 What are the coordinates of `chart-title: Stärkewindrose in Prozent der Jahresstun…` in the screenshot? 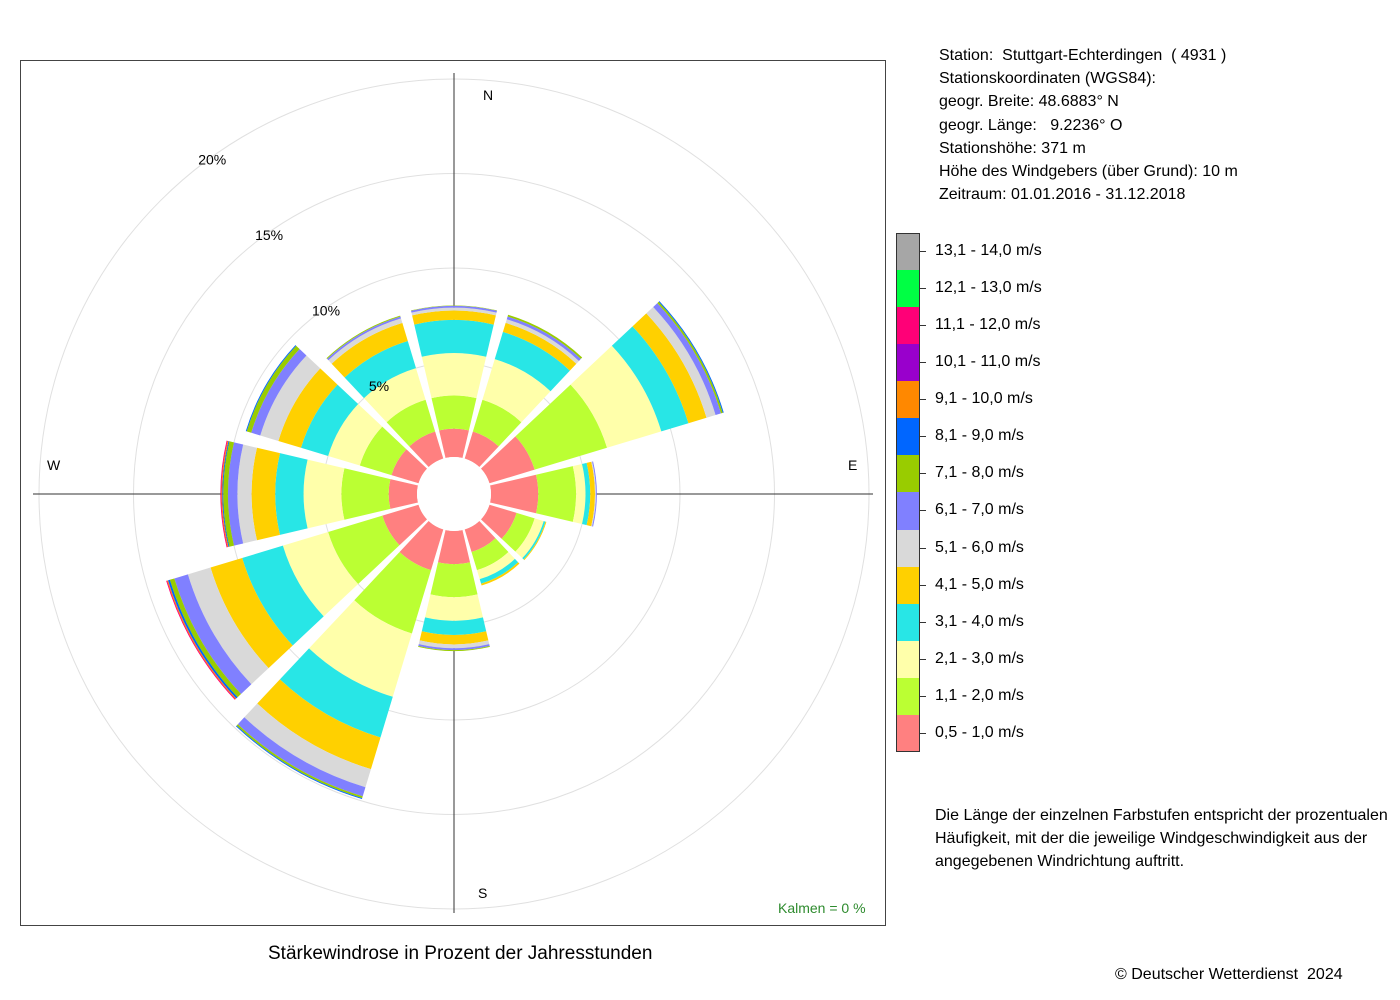 It's located at (460, 953).